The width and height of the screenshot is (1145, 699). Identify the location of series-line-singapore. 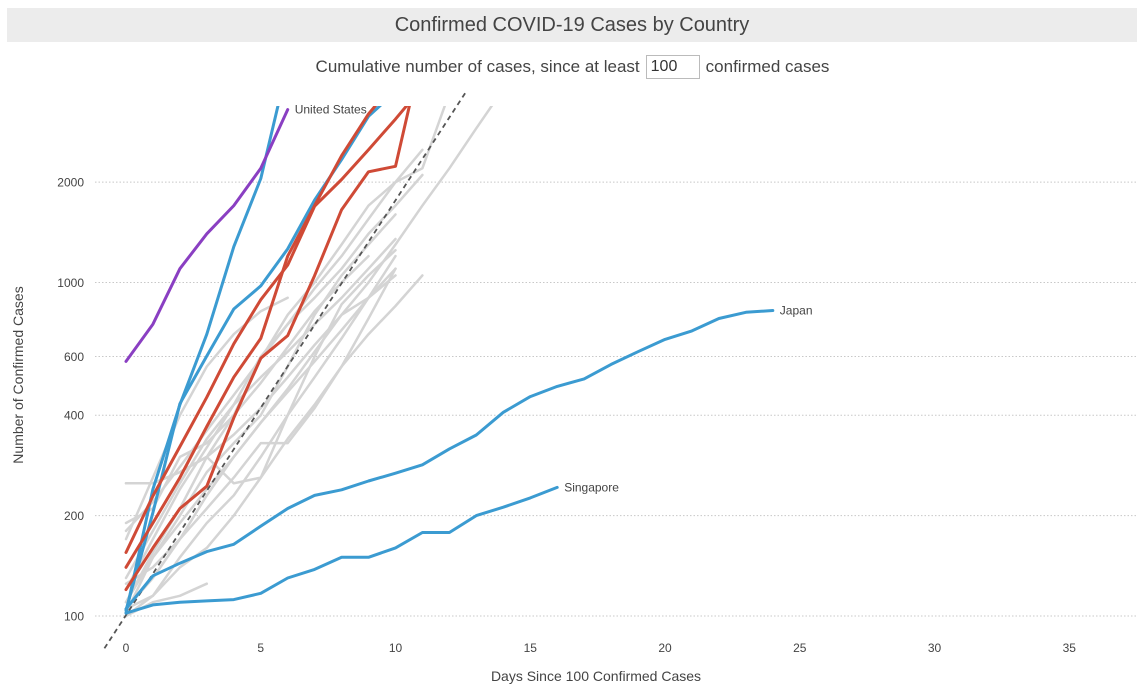
(341, 550).